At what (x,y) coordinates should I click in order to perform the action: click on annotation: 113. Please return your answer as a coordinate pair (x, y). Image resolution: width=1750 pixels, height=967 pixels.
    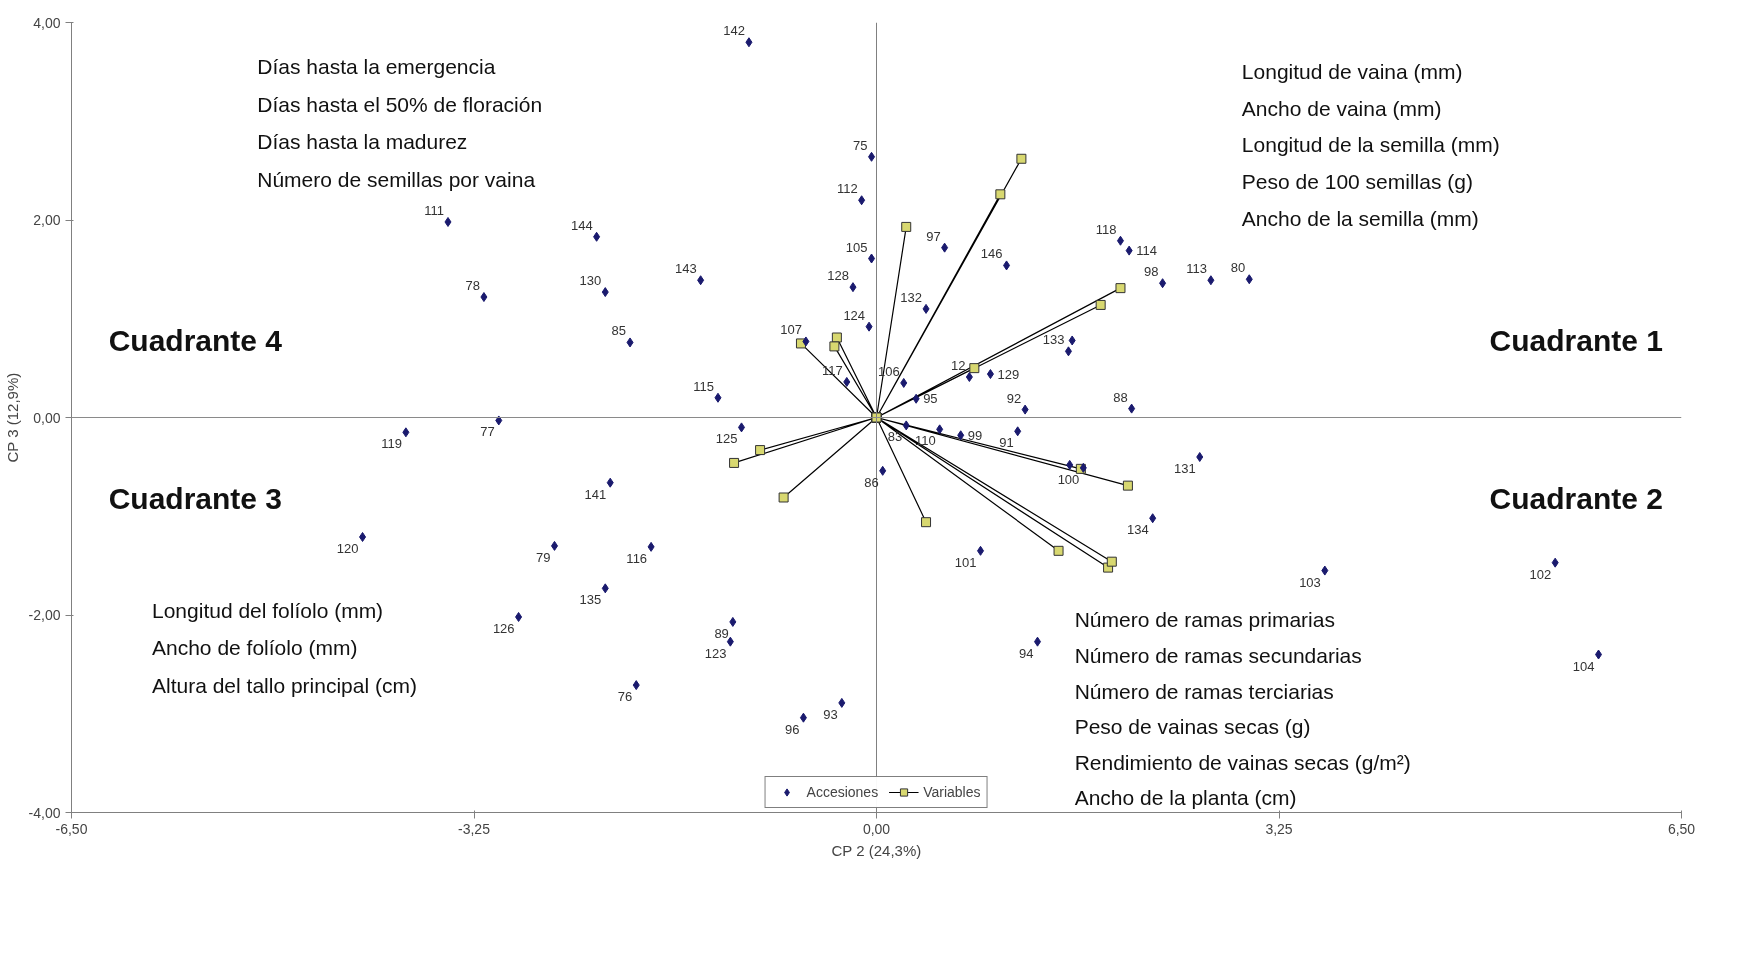
    Looking at the image, I should click on (1196, 269).